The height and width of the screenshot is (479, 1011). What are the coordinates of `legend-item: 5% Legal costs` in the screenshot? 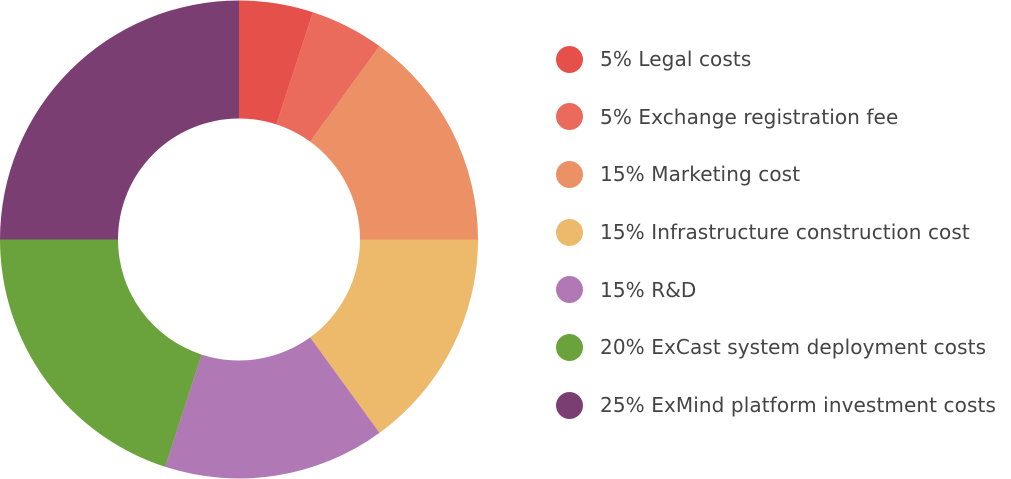 It's located at (776, 59).